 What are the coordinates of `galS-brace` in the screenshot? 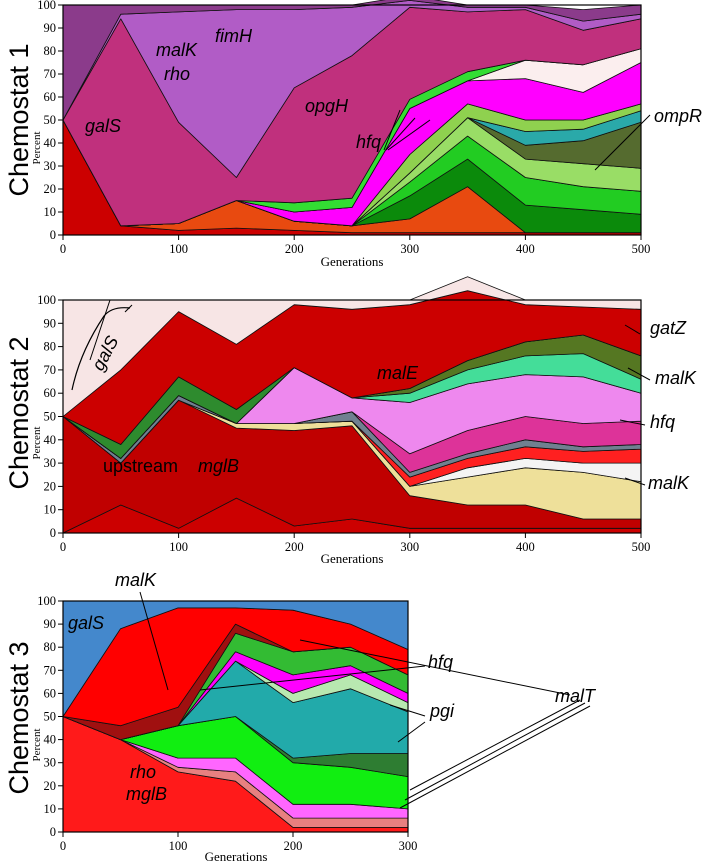 It's located at (101, 349).